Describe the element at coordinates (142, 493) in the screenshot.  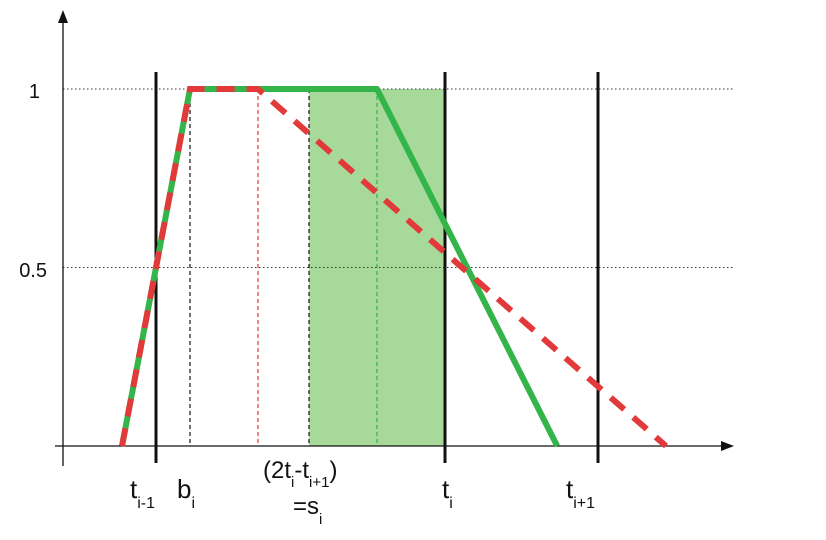
I see `label-t-i-minus-1: ti-1` at that location.